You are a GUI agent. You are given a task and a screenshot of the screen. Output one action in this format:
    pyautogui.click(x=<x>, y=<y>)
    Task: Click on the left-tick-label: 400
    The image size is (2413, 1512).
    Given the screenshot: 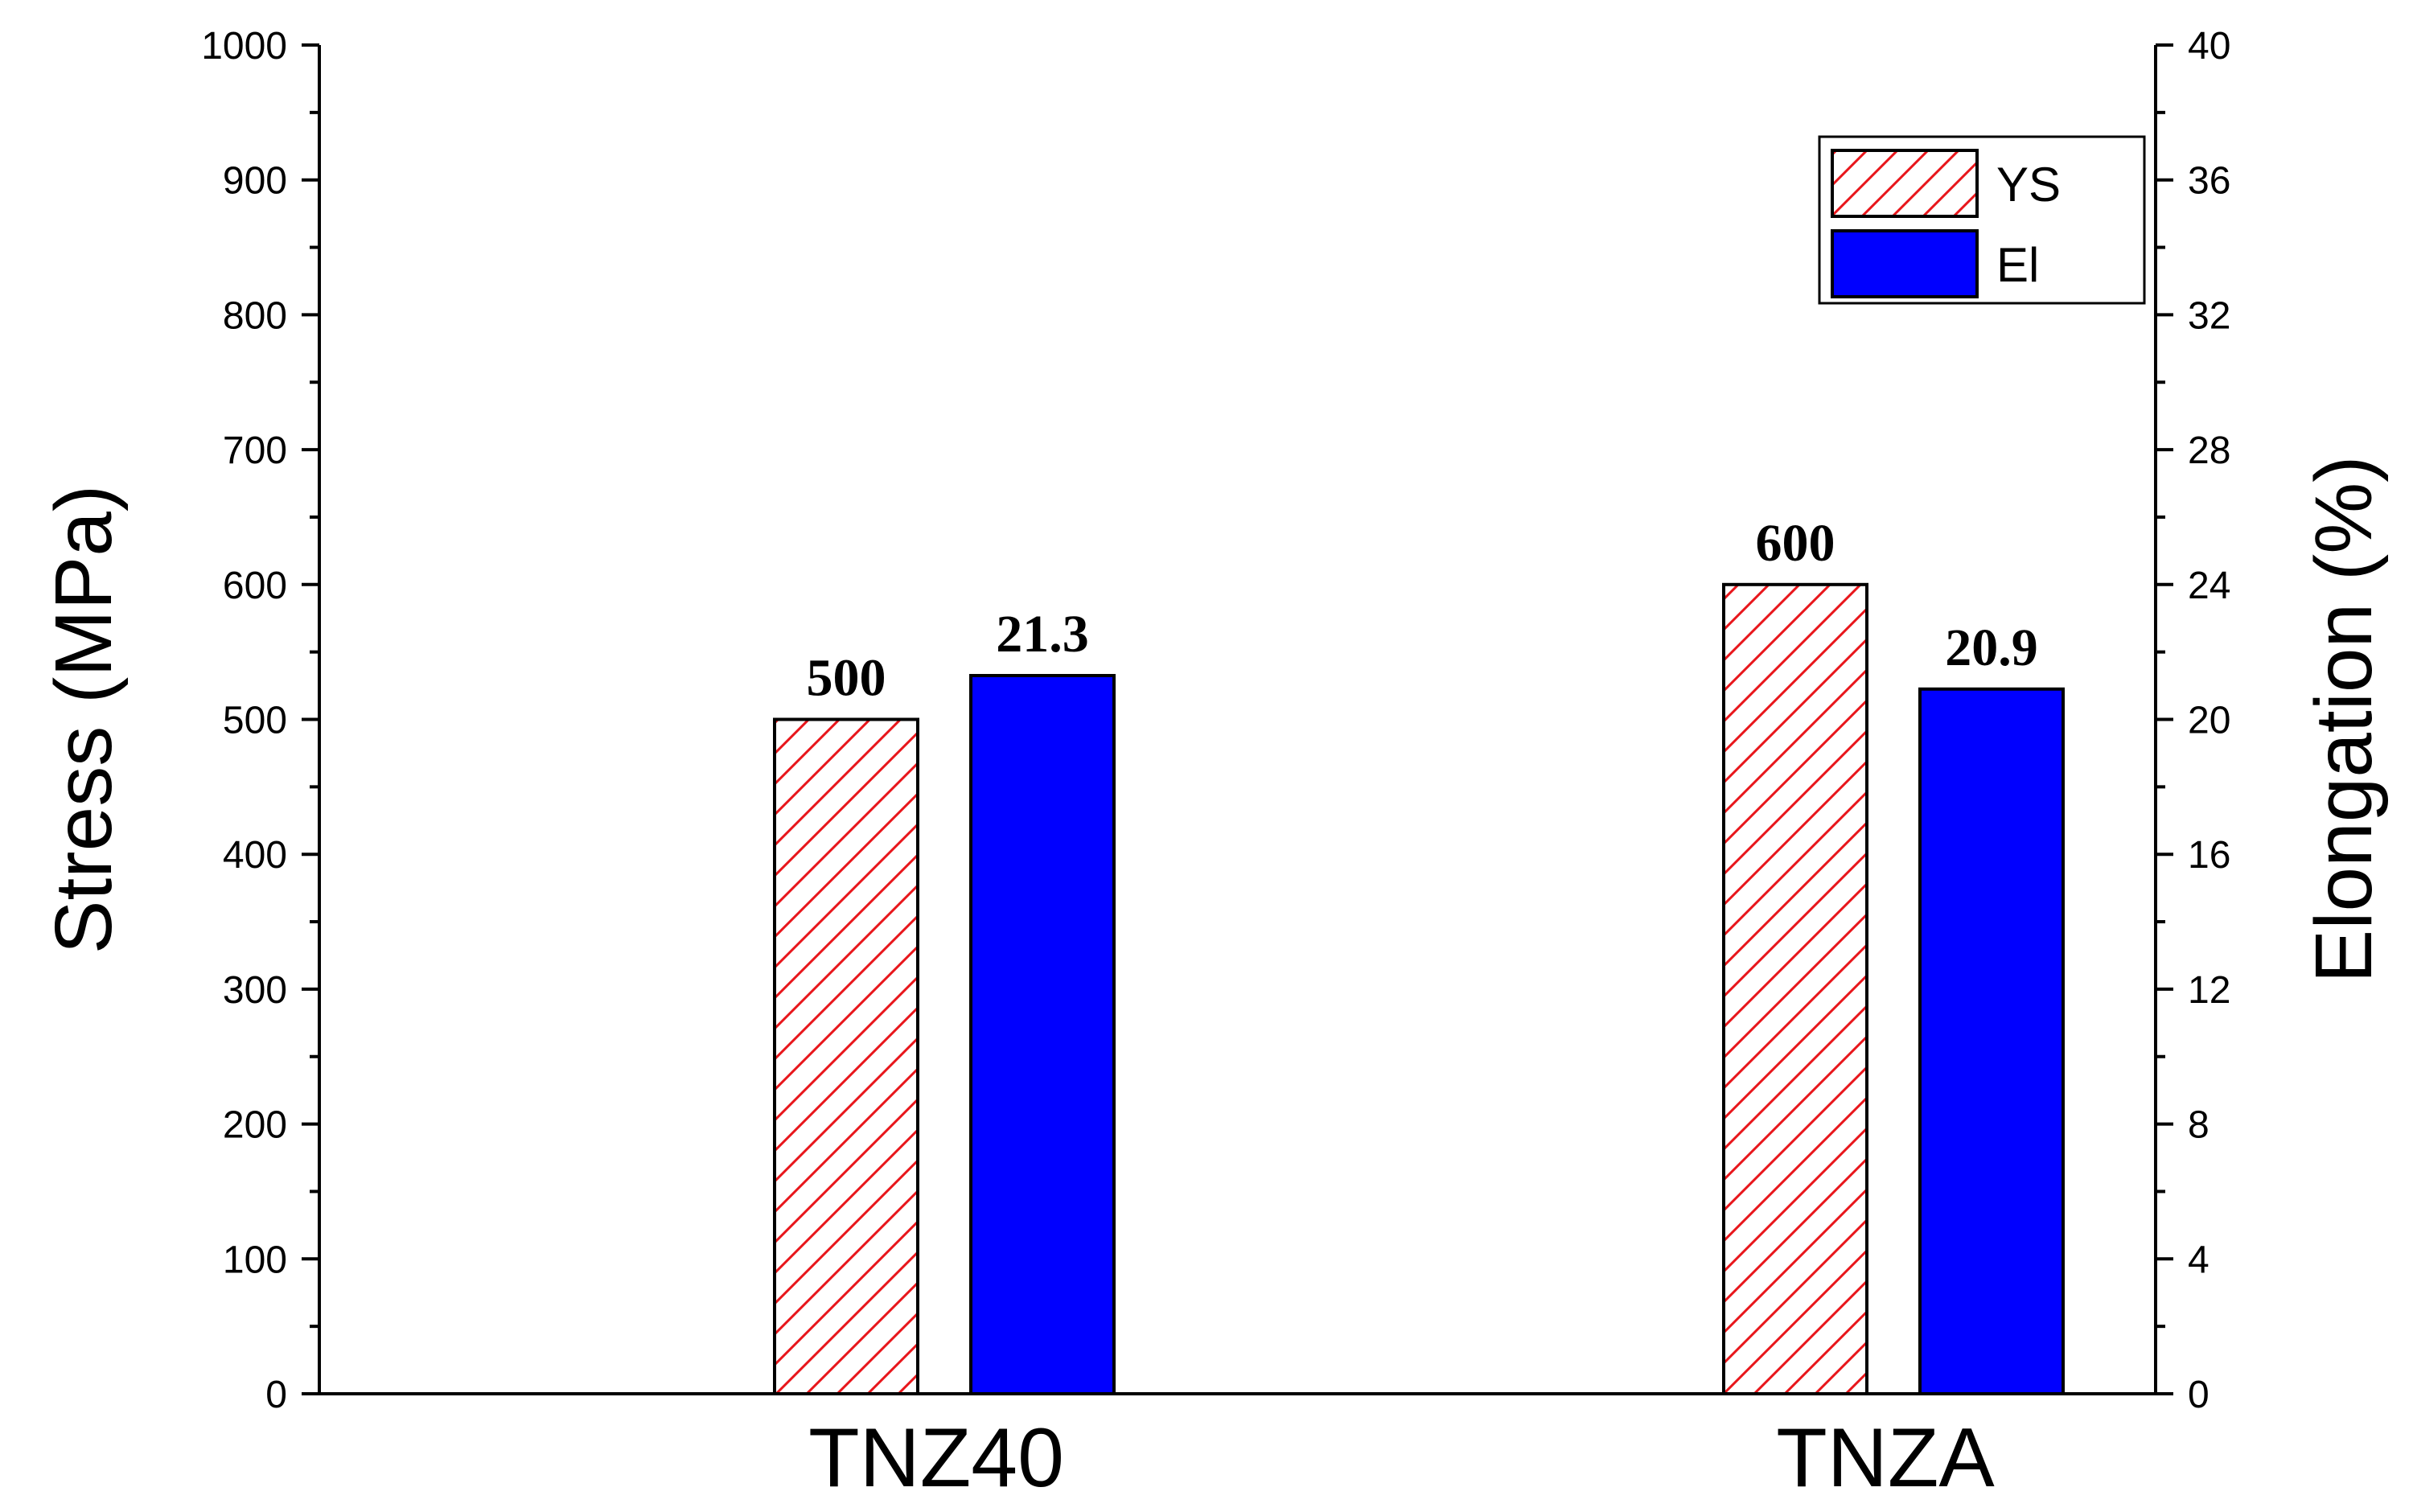 What is the action you would take?
    pyautogui.click(x=255, y=856)
    